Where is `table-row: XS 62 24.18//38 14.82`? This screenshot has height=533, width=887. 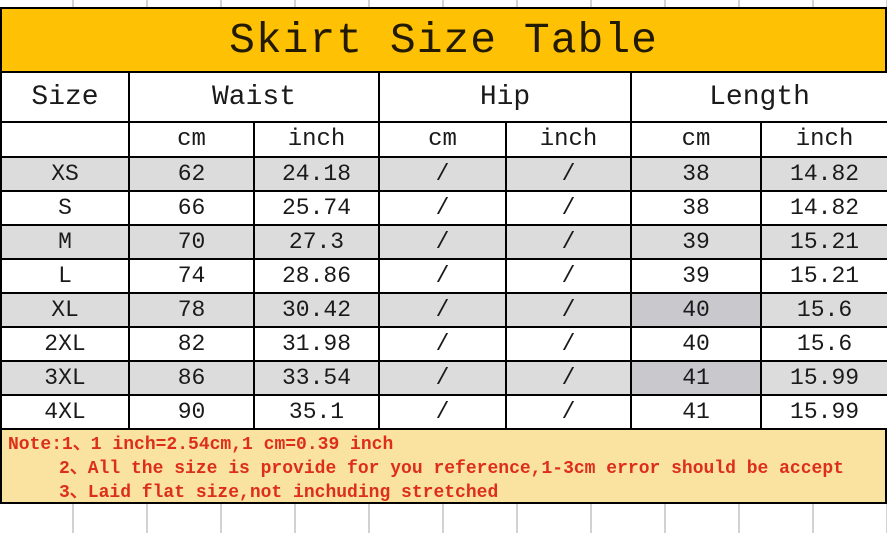
table-row: XS 62 24.18//38 14.82 is located at coordinates (443, 174).